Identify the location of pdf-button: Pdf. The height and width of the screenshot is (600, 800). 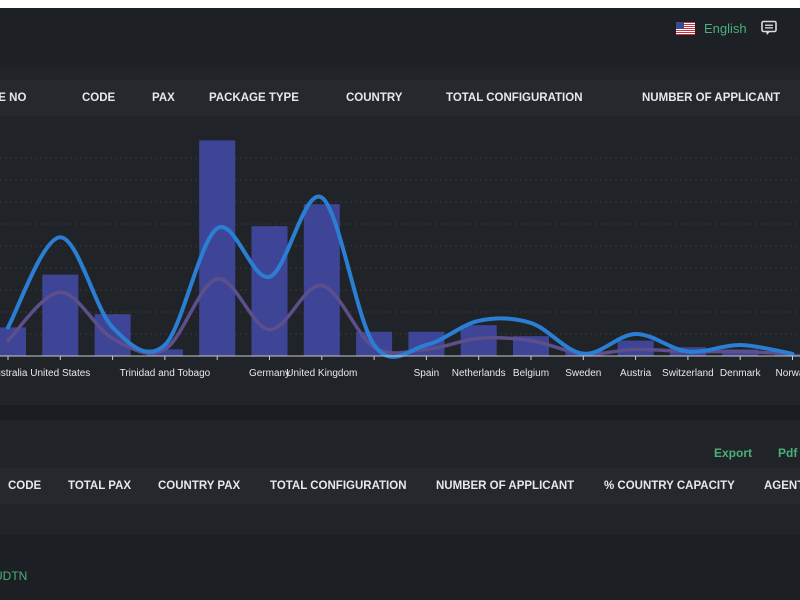
(788, 453).